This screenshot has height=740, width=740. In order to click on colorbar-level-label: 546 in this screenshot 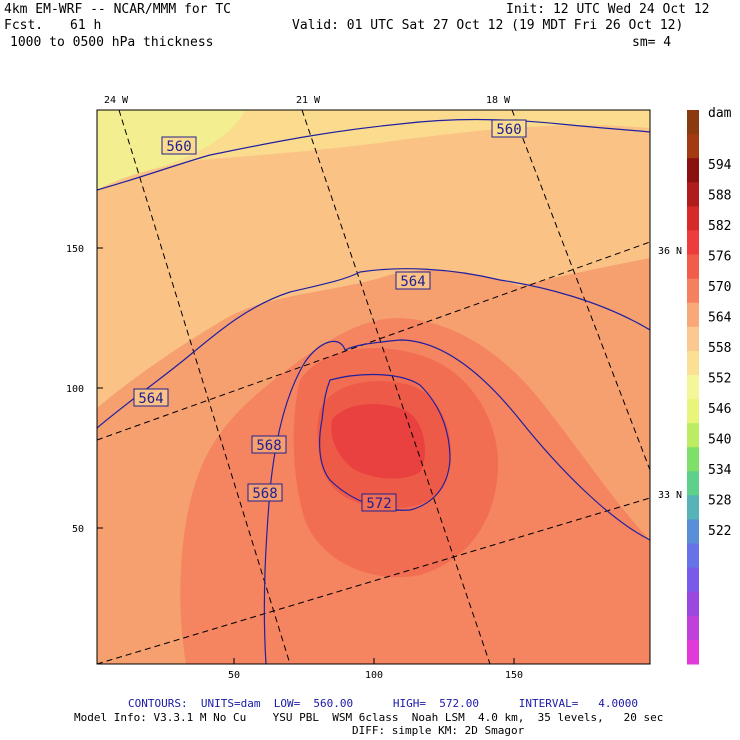, I will do `click(719, 409)`.